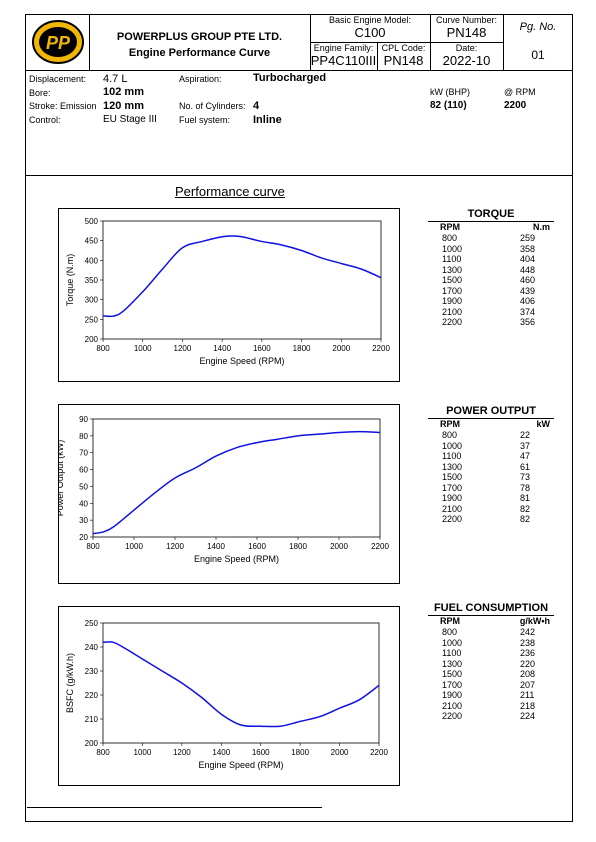 The height and width of the screenshot is (842, 596). What do you see at coordinates (466, 60) in the screenshot?
I see `date-value: 2022-10` at bounding box center [466, 60].